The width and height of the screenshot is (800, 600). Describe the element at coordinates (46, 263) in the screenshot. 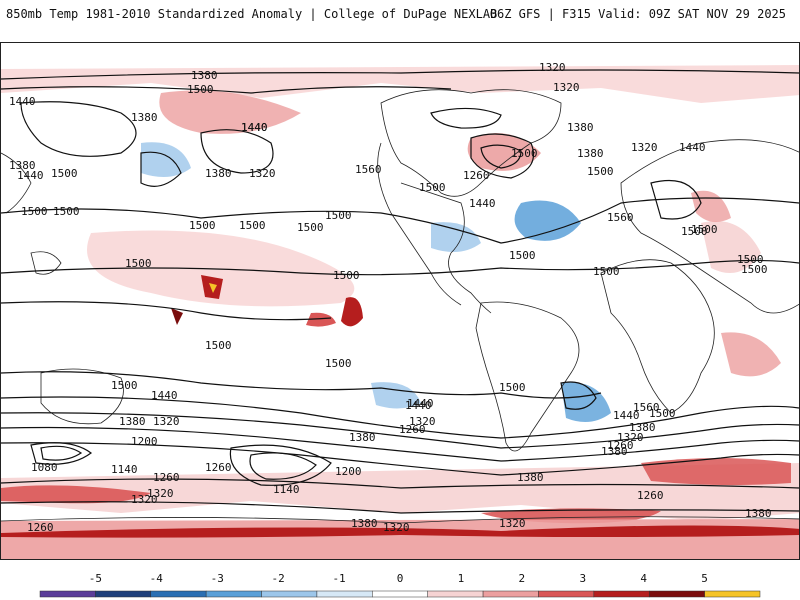

I see `coast-maritime` at that location.